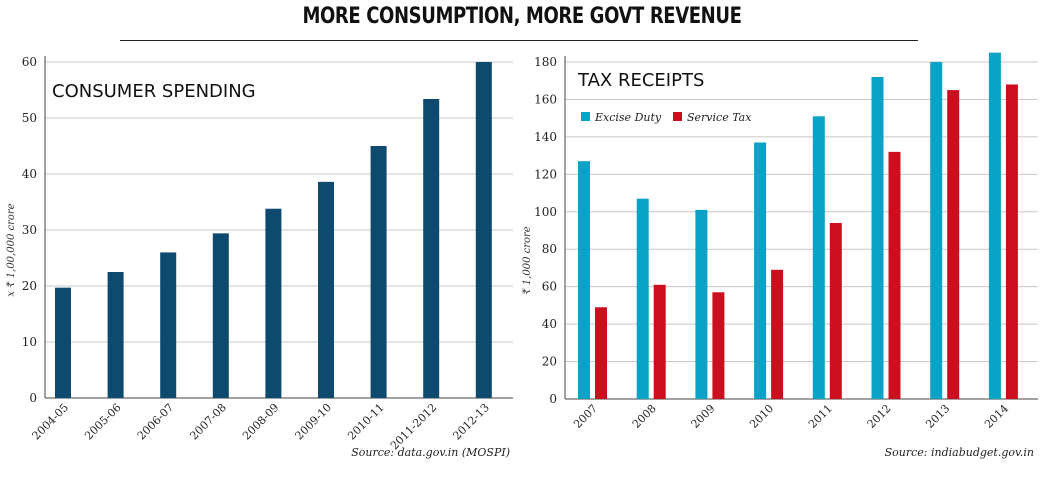  What do you see at coordinates (51, 422) in the screenshot?
I see `left-xtick-0: 2004-05` at bounding box center [51, 422].